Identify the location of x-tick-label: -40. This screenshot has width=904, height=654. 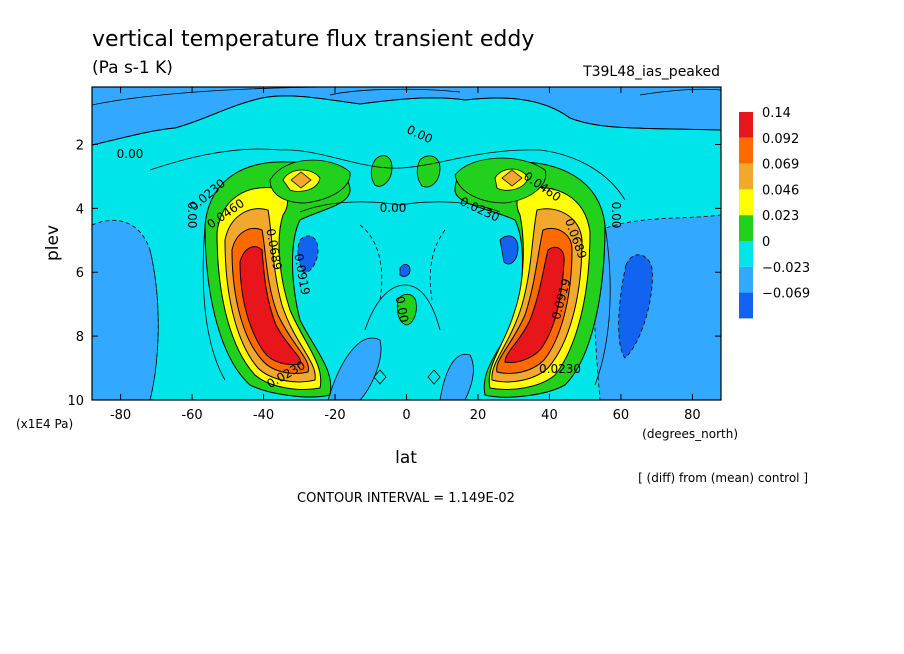
(263, 415).